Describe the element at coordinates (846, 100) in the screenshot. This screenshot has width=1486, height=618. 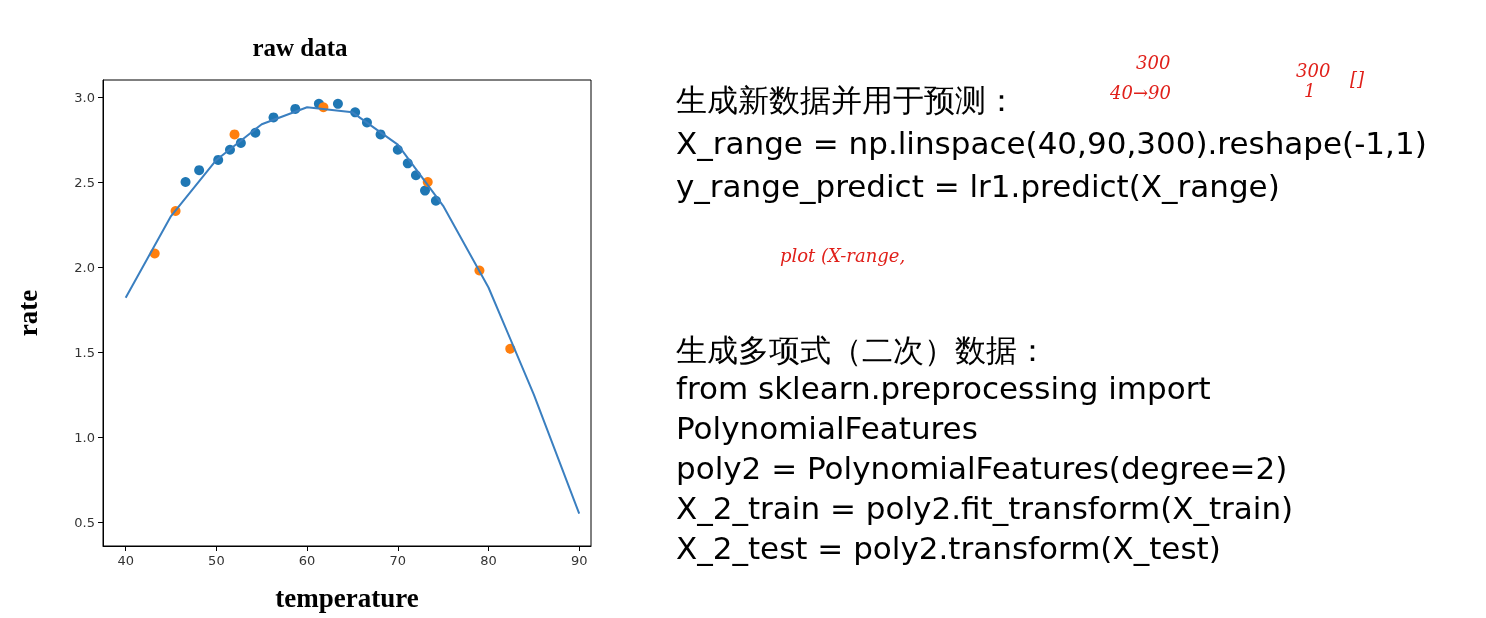
I see `text: 生成新数据并用于预测：` at that location.